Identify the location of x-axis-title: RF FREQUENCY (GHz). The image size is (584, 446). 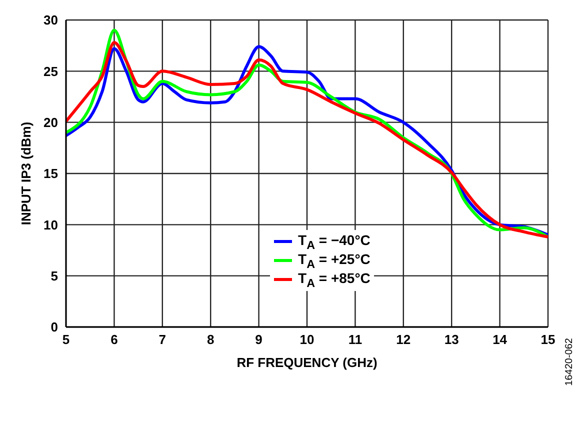
(307, 362).